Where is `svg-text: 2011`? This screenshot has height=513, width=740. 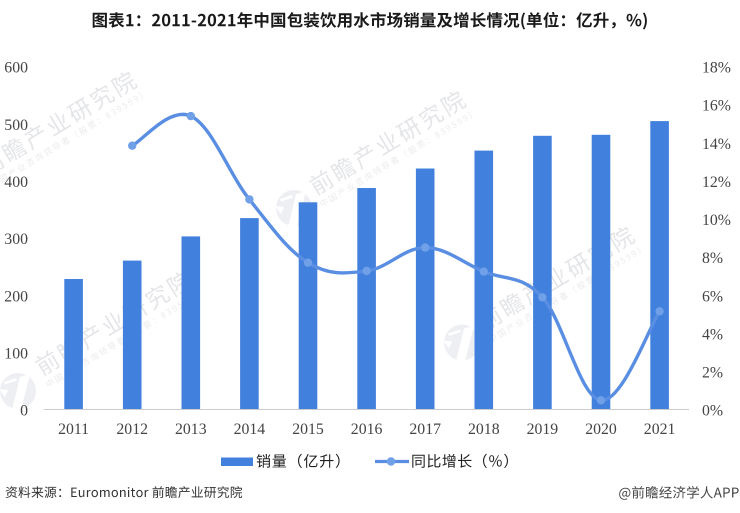 svg-text: 2011 is located at coordinates (73, 429).